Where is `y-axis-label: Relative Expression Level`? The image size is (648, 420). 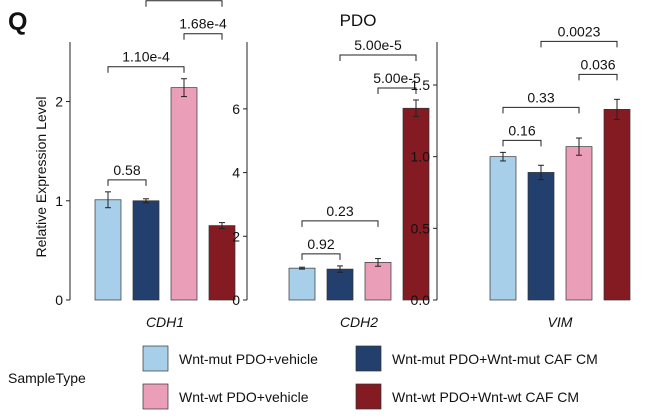 y-axis-label: Relative Expression Level is located at coordinates (41, 176).